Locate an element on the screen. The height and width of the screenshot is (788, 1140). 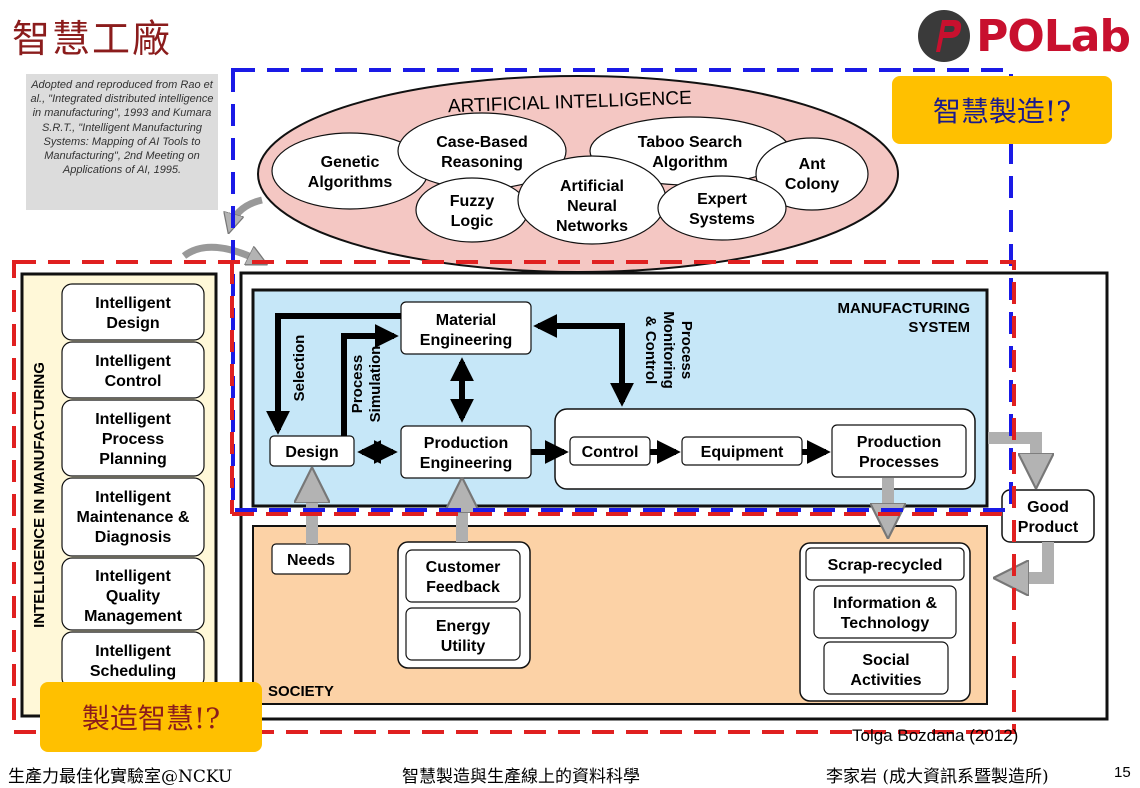
svg-text: Scrap-recycled is located at coordinates (885, 565).